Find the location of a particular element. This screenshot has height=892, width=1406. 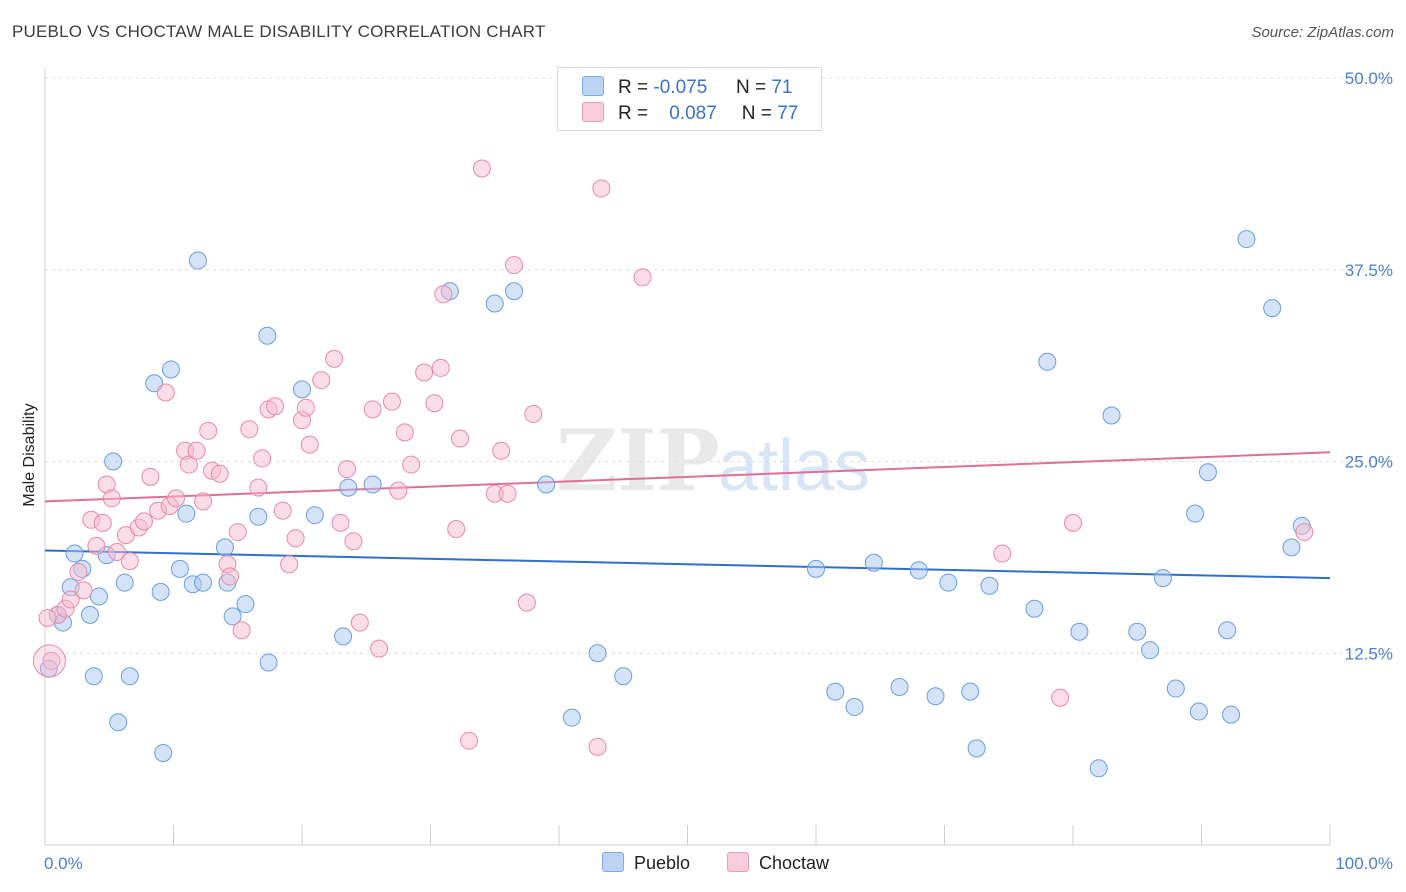

bottom-pueblo-label: Pueblo is located at coordinates (662, 863).